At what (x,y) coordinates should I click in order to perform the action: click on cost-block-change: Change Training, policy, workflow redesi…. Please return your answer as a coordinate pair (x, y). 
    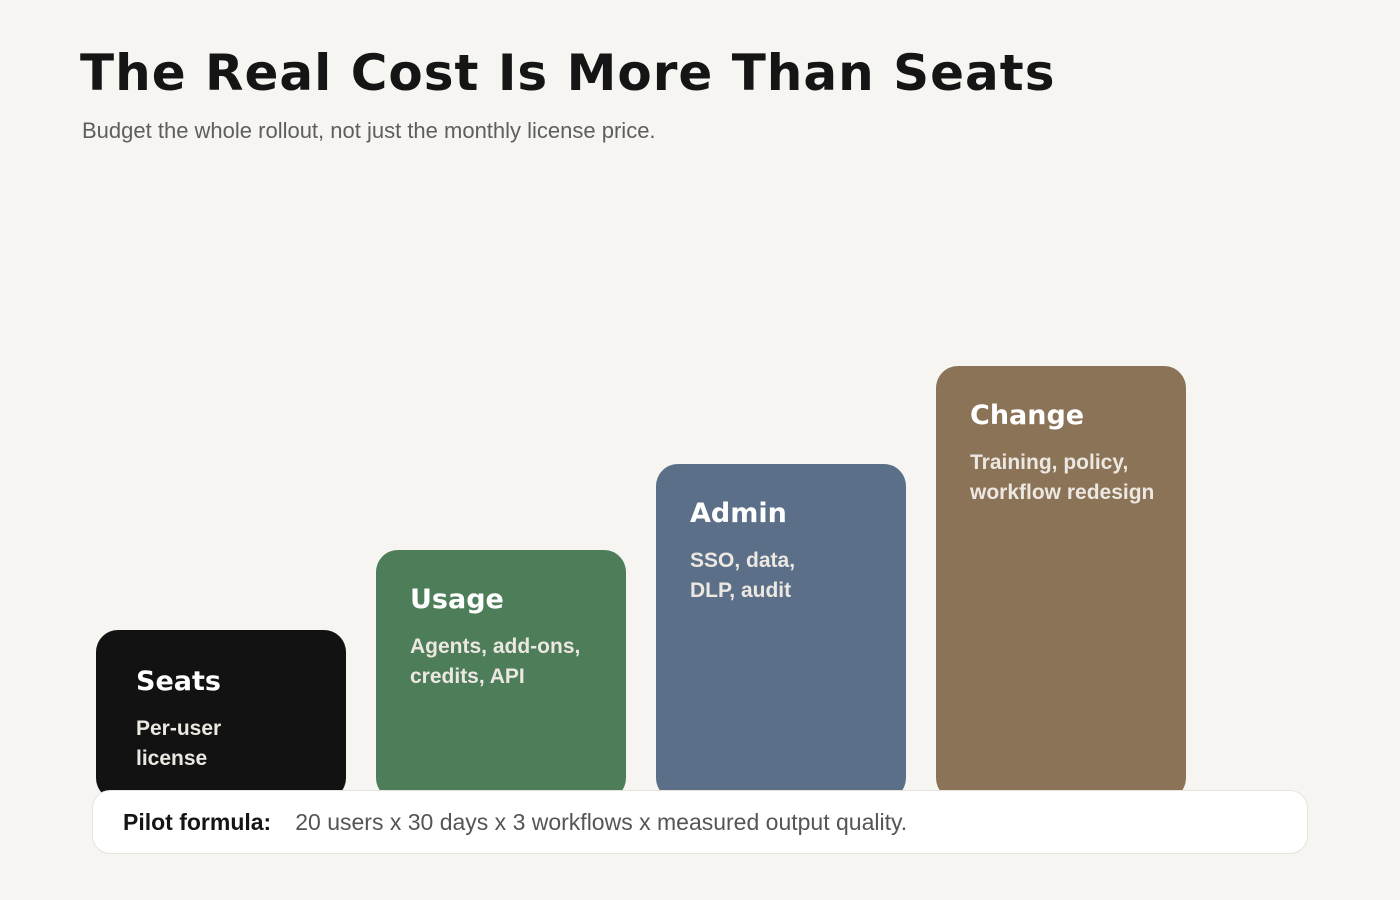
    Looking at the image, I should click on (1061, 583).